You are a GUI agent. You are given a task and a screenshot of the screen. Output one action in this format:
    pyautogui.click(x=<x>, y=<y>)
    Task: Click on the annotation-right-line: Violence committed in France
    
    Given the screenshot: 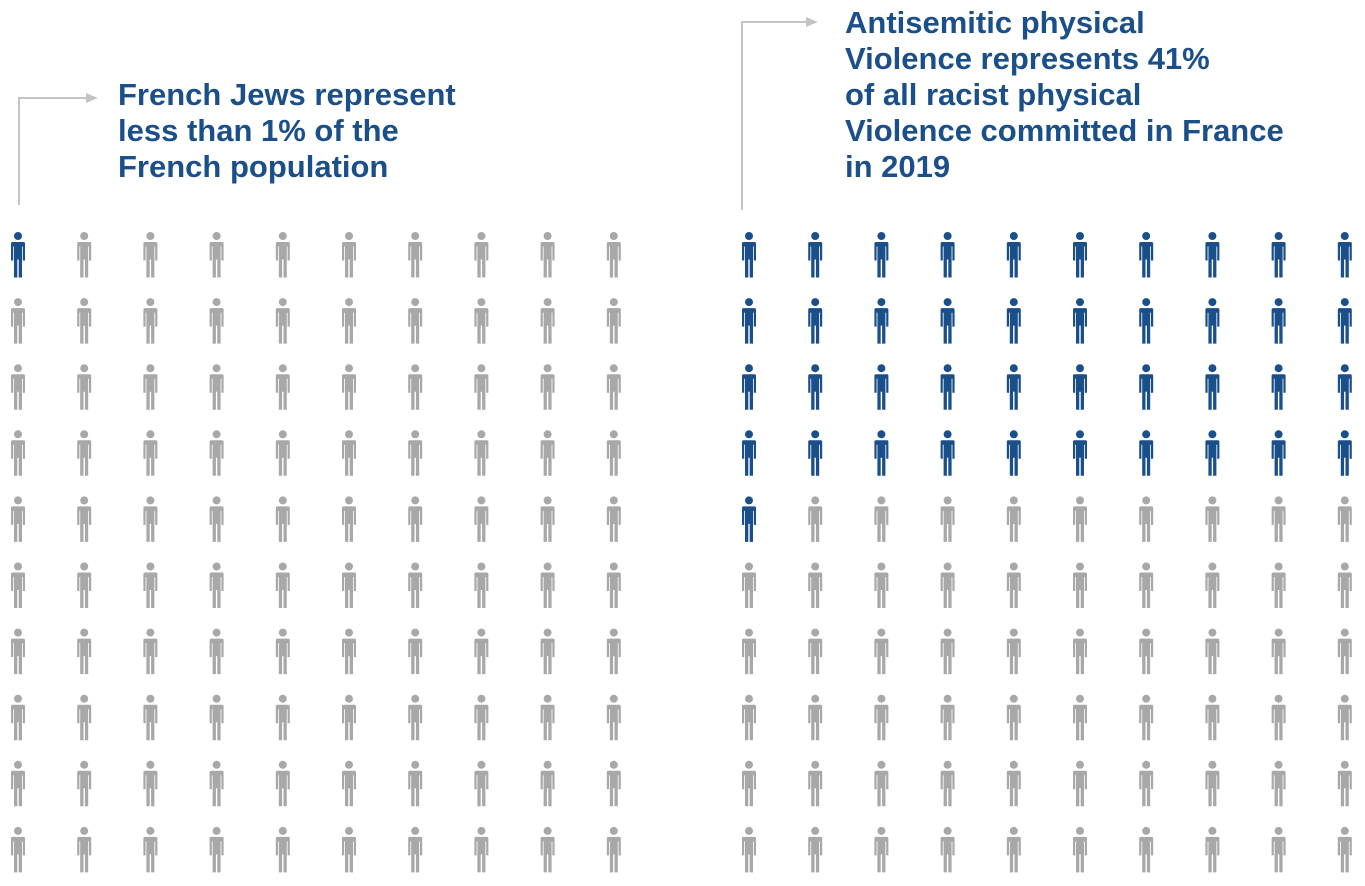 What is the action you would take?
    pyautogui.click(x=1064, y=130)
    